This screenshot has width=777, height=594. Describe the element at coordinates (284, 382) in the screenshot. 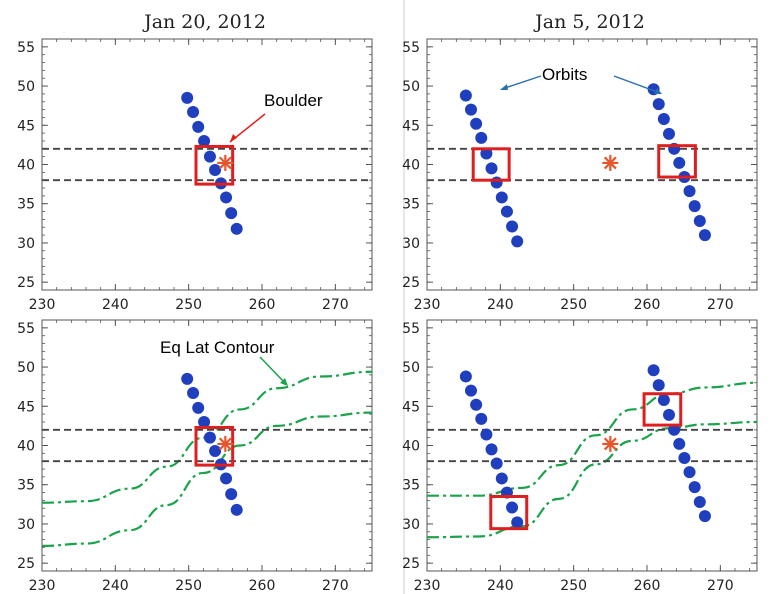

I see `annotation-contour-arrowhead` at that location.